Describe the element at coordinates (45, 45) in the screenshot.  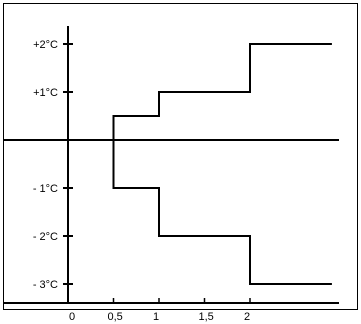
I see `y-tick-label: +2°C` at that location.